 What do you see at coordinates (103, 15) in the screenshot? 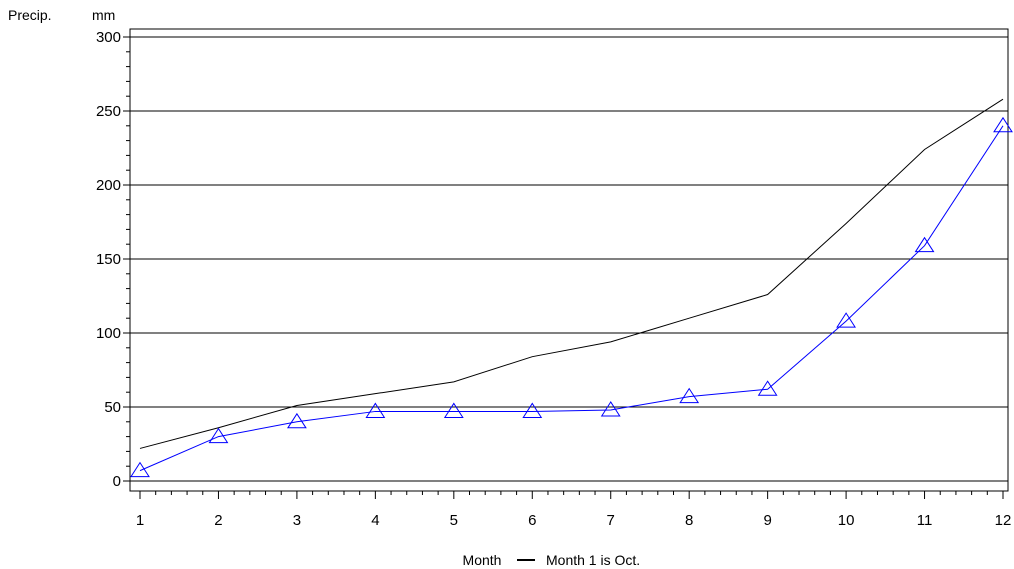
I see `y-axis-unit: mm` at bounding box center [103, 15].